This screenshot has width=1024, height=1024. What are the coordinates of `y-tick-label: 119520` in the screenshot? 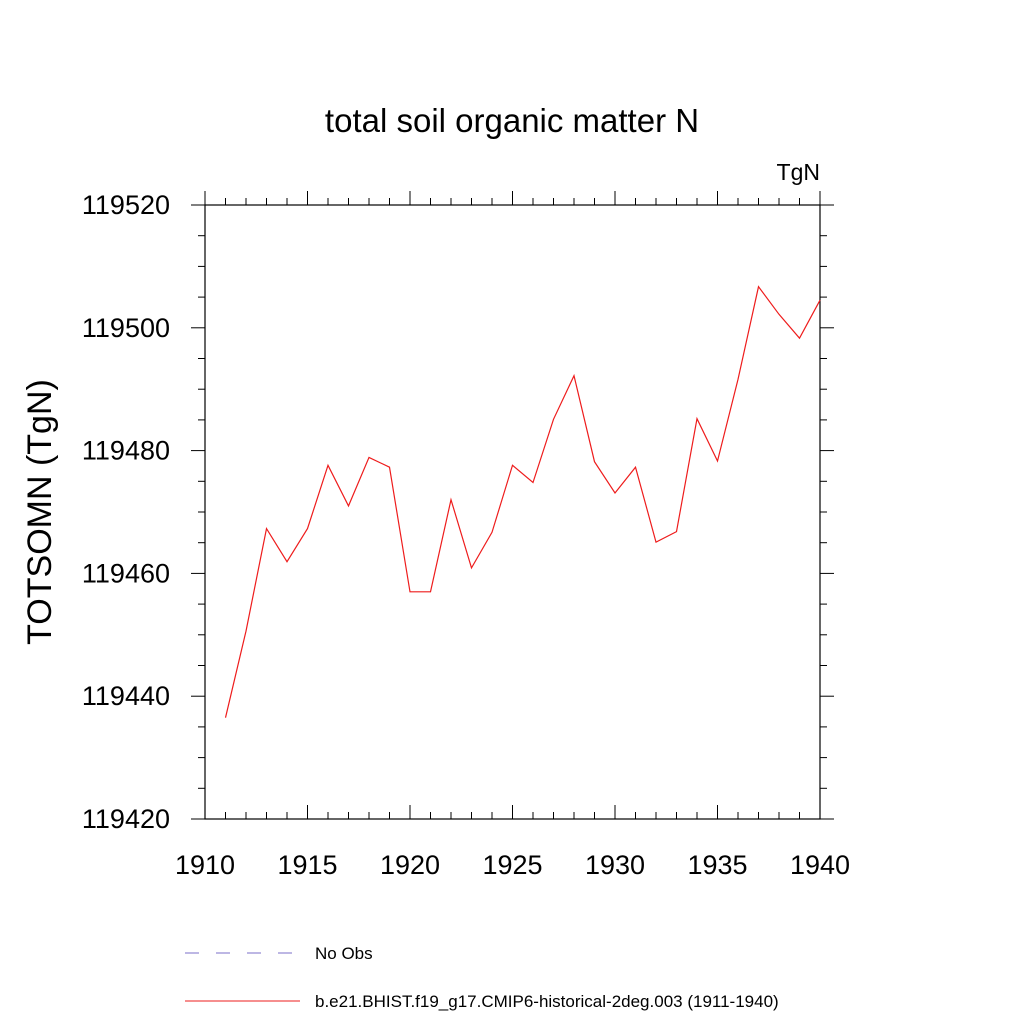 It's located at (126, 205).